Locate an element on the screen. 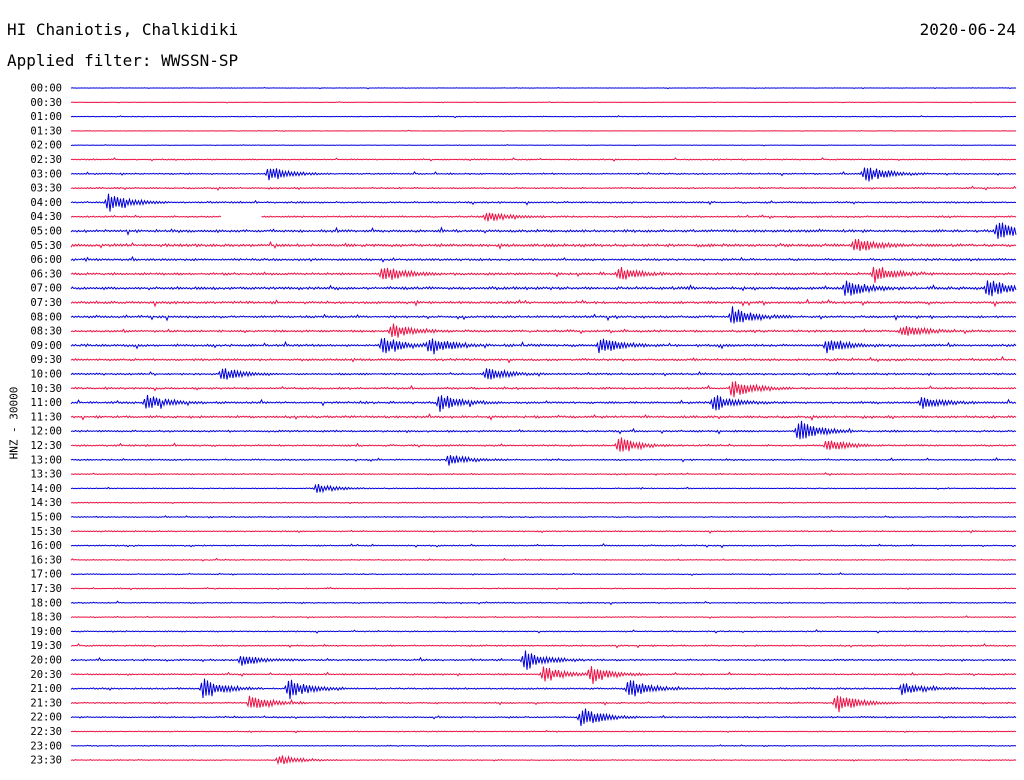 The height and width of the screenshot is (780, 1024). time-tick-label: 17:00 is located at coordinates (46, 575).